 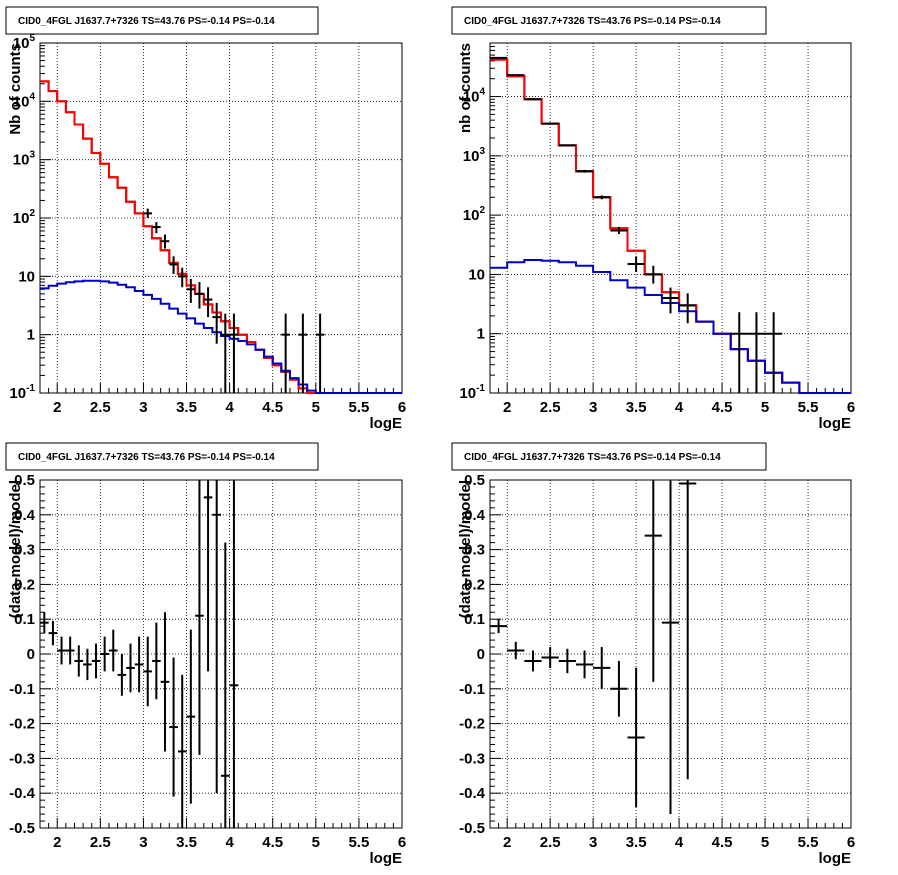 I want to click on y-axis-label: Nb of counts, so click(x=15, y=89).